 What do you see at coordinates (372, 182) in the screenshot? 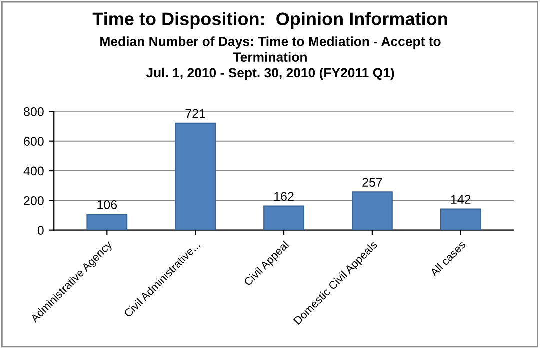
I see `data-label: 257` at bounding box center [372, 182].